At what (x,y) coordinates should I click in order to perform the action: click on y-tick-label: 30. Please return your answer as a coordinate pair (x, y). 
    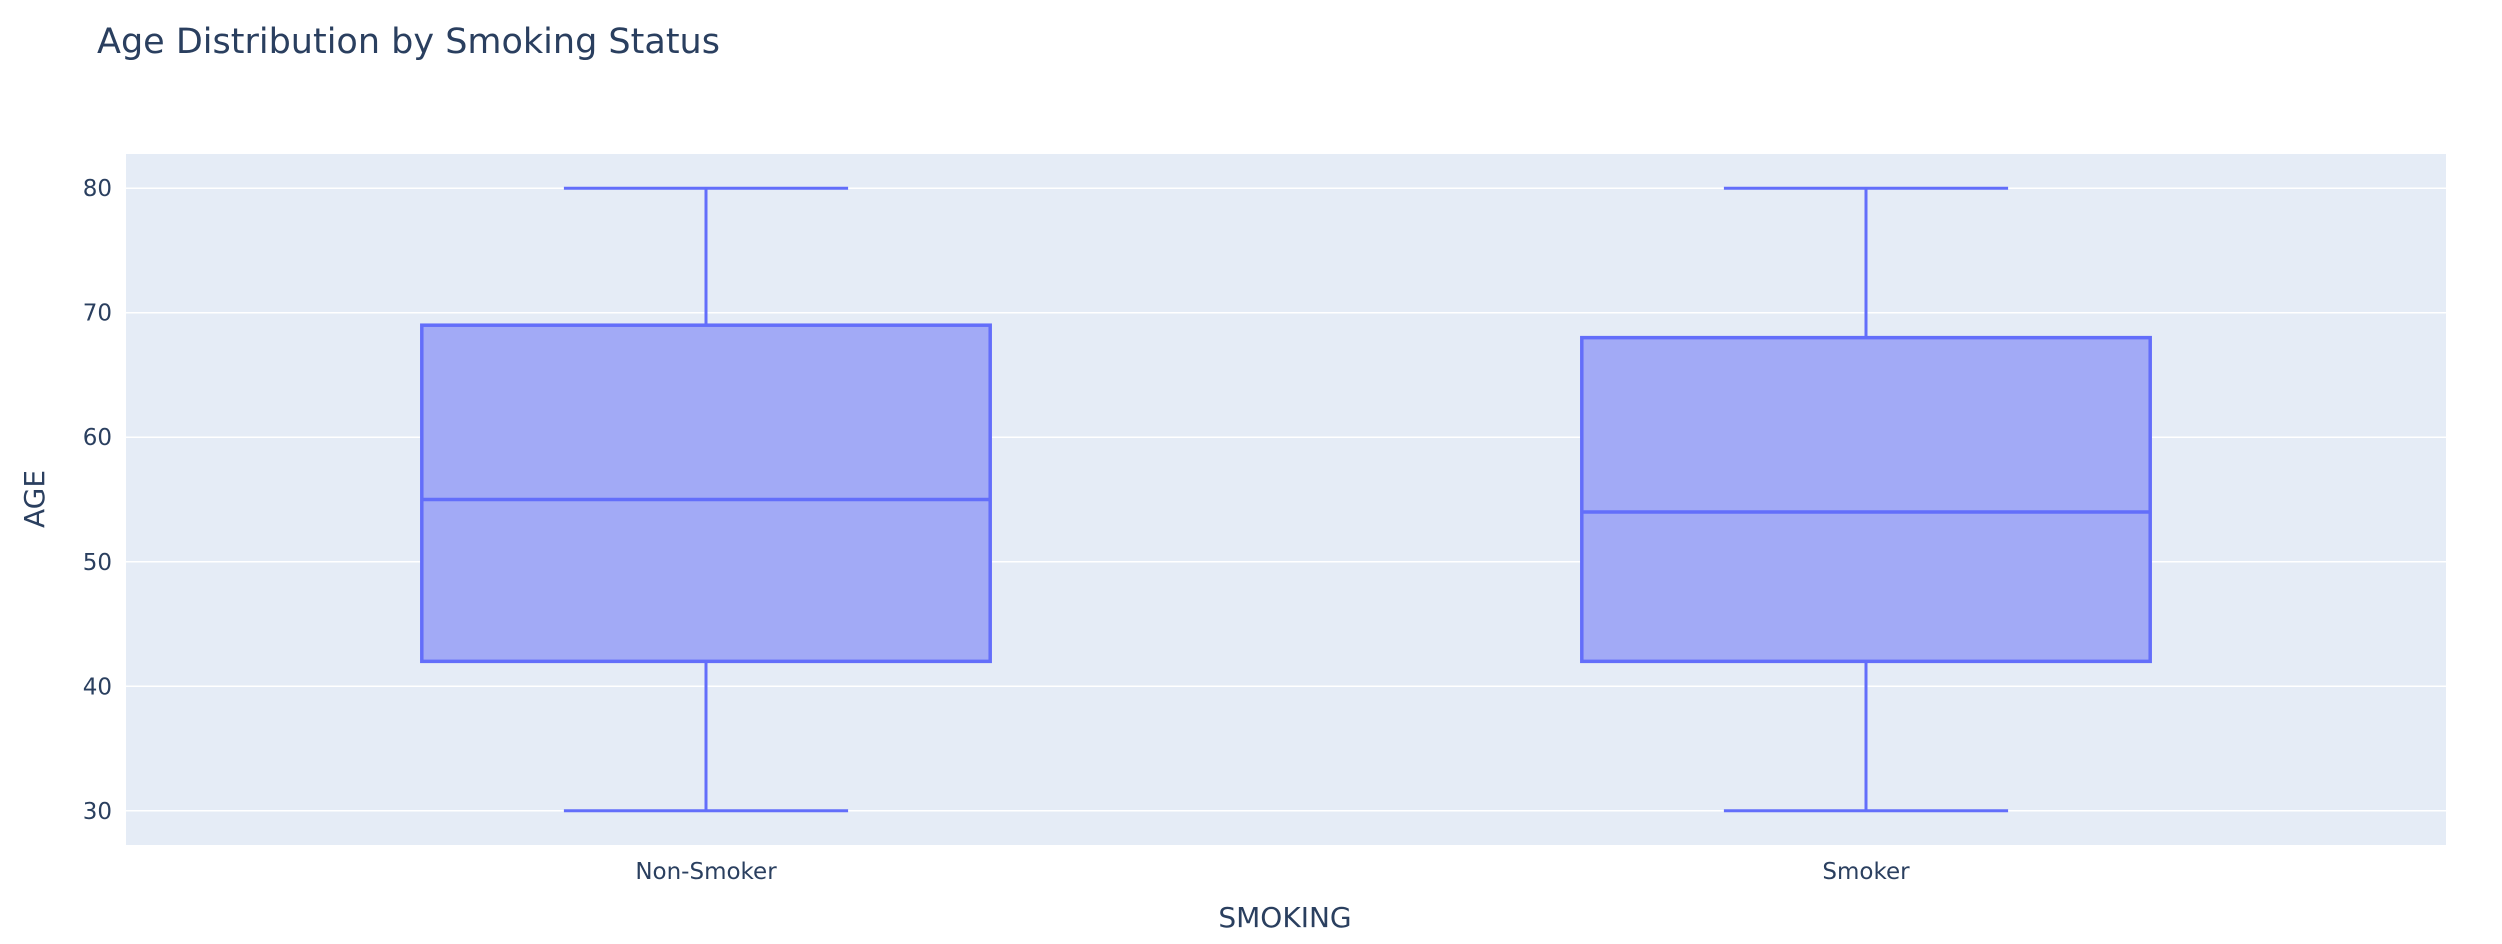
    Looking at the image, I should click on (97, 812).